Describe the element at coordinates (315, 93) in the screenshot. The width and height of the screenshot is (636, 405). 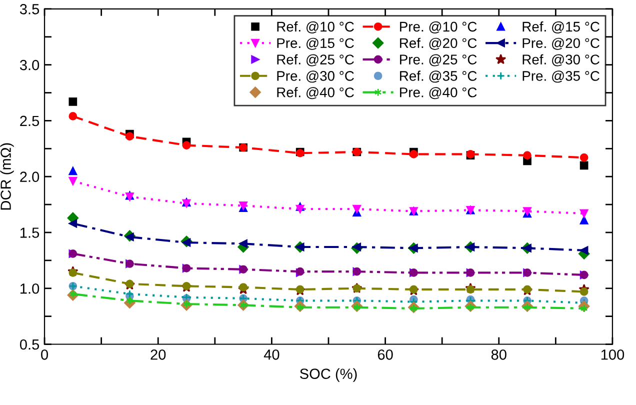
I see `legend-label: Ref. @40 °C` at that location.